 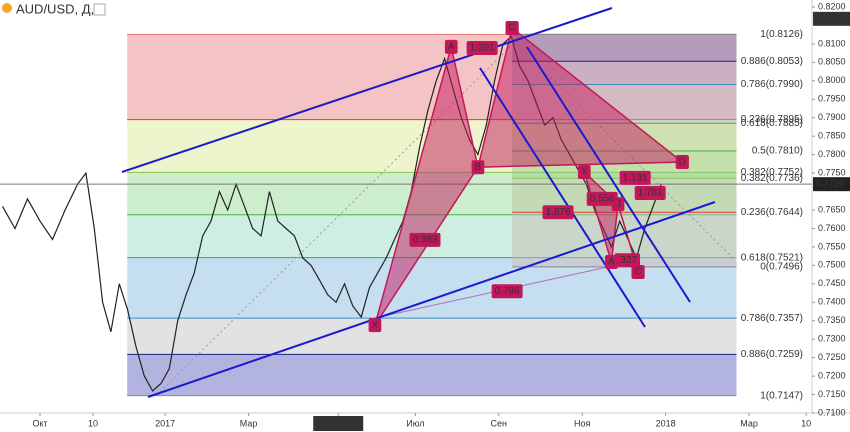 I want to click on pattern-ratio: .327, so click(x=627, y=260).